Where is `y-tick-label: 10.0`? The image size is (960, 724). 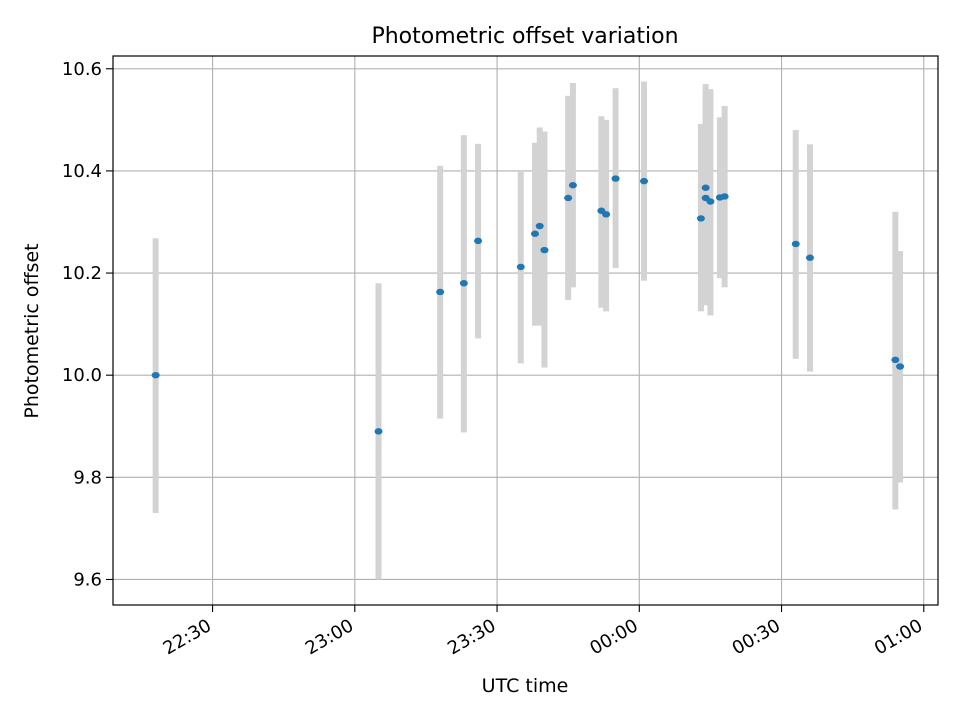 y-tick-label: 10.0 is located at coordinates (82, 375).